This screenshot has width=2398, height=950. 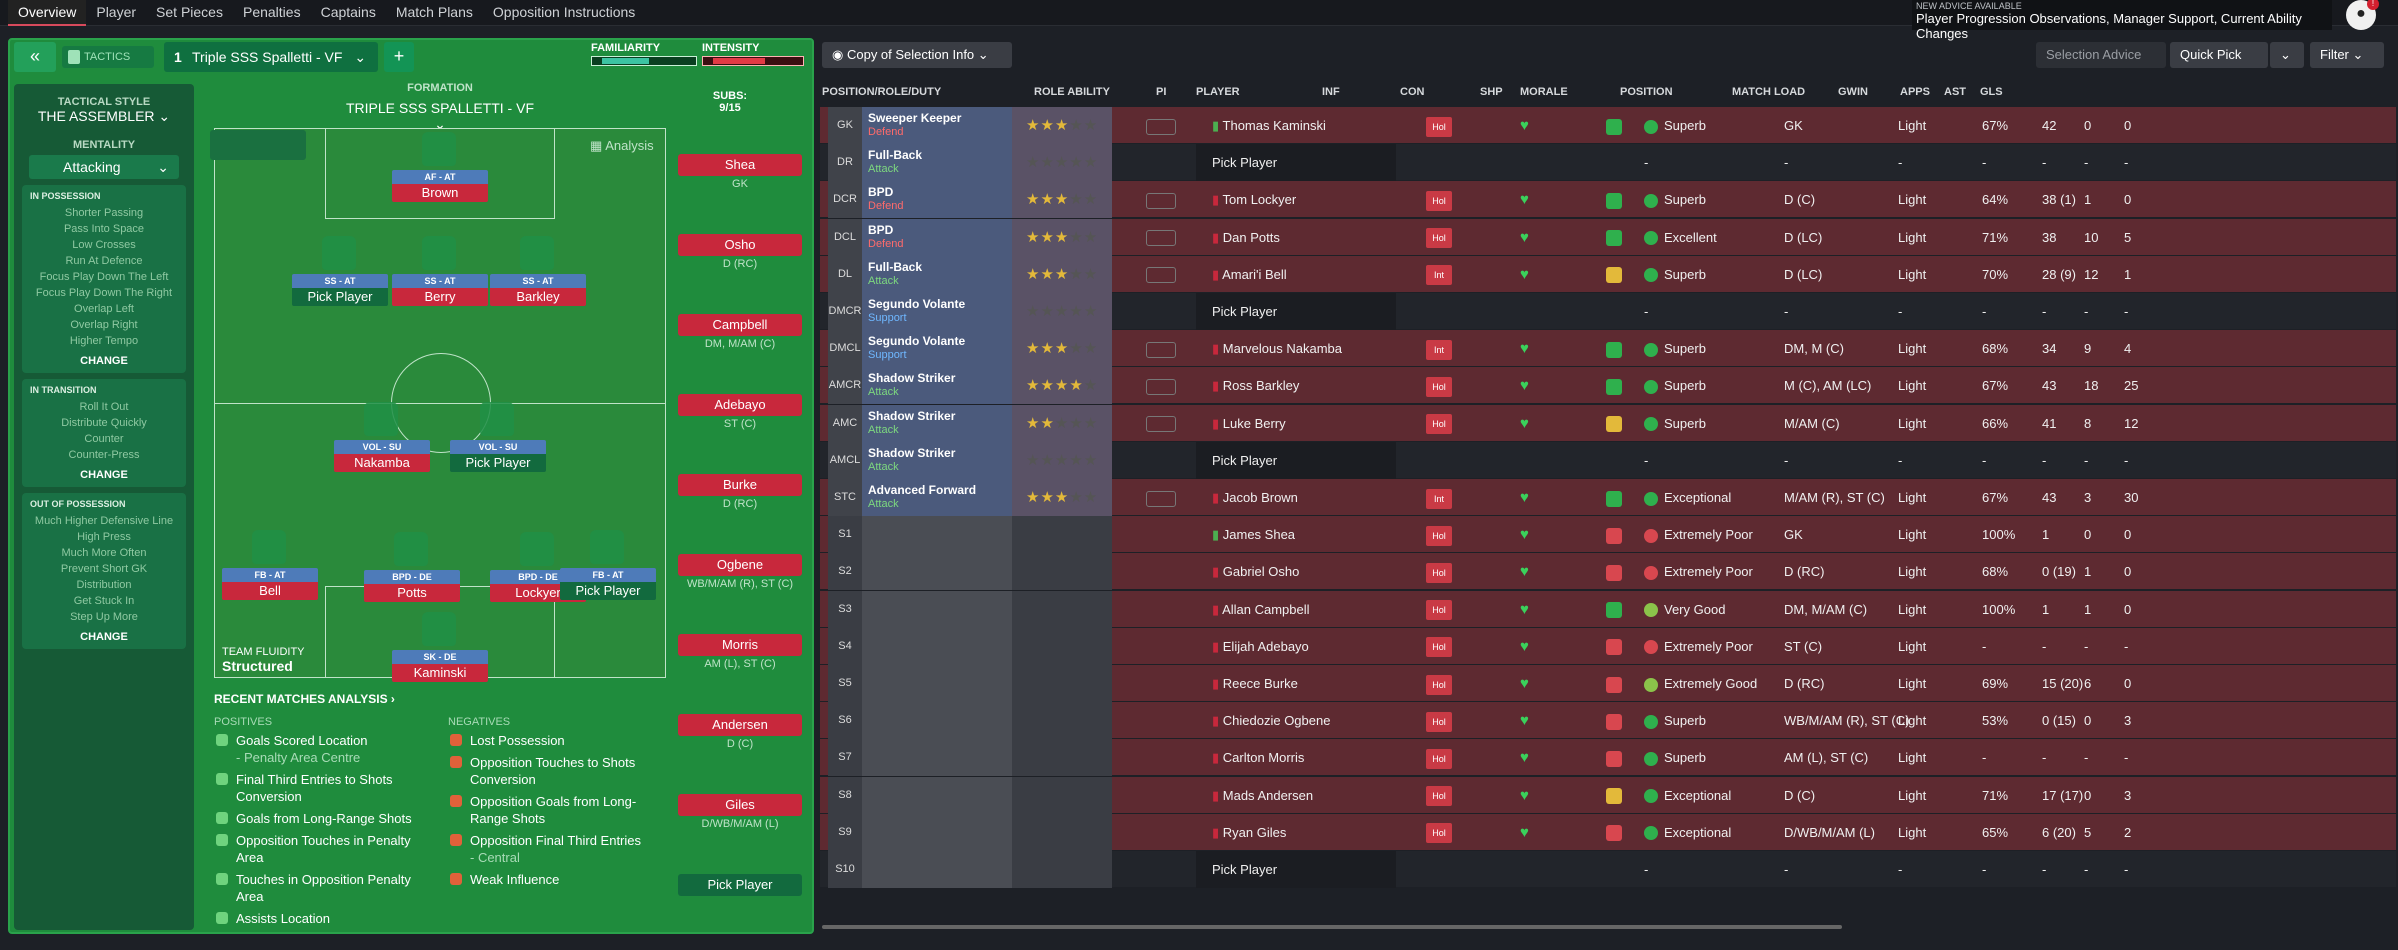 I want to click on pitch-player-slot: FB - AT Pick Player, so click(x=608, y=585).